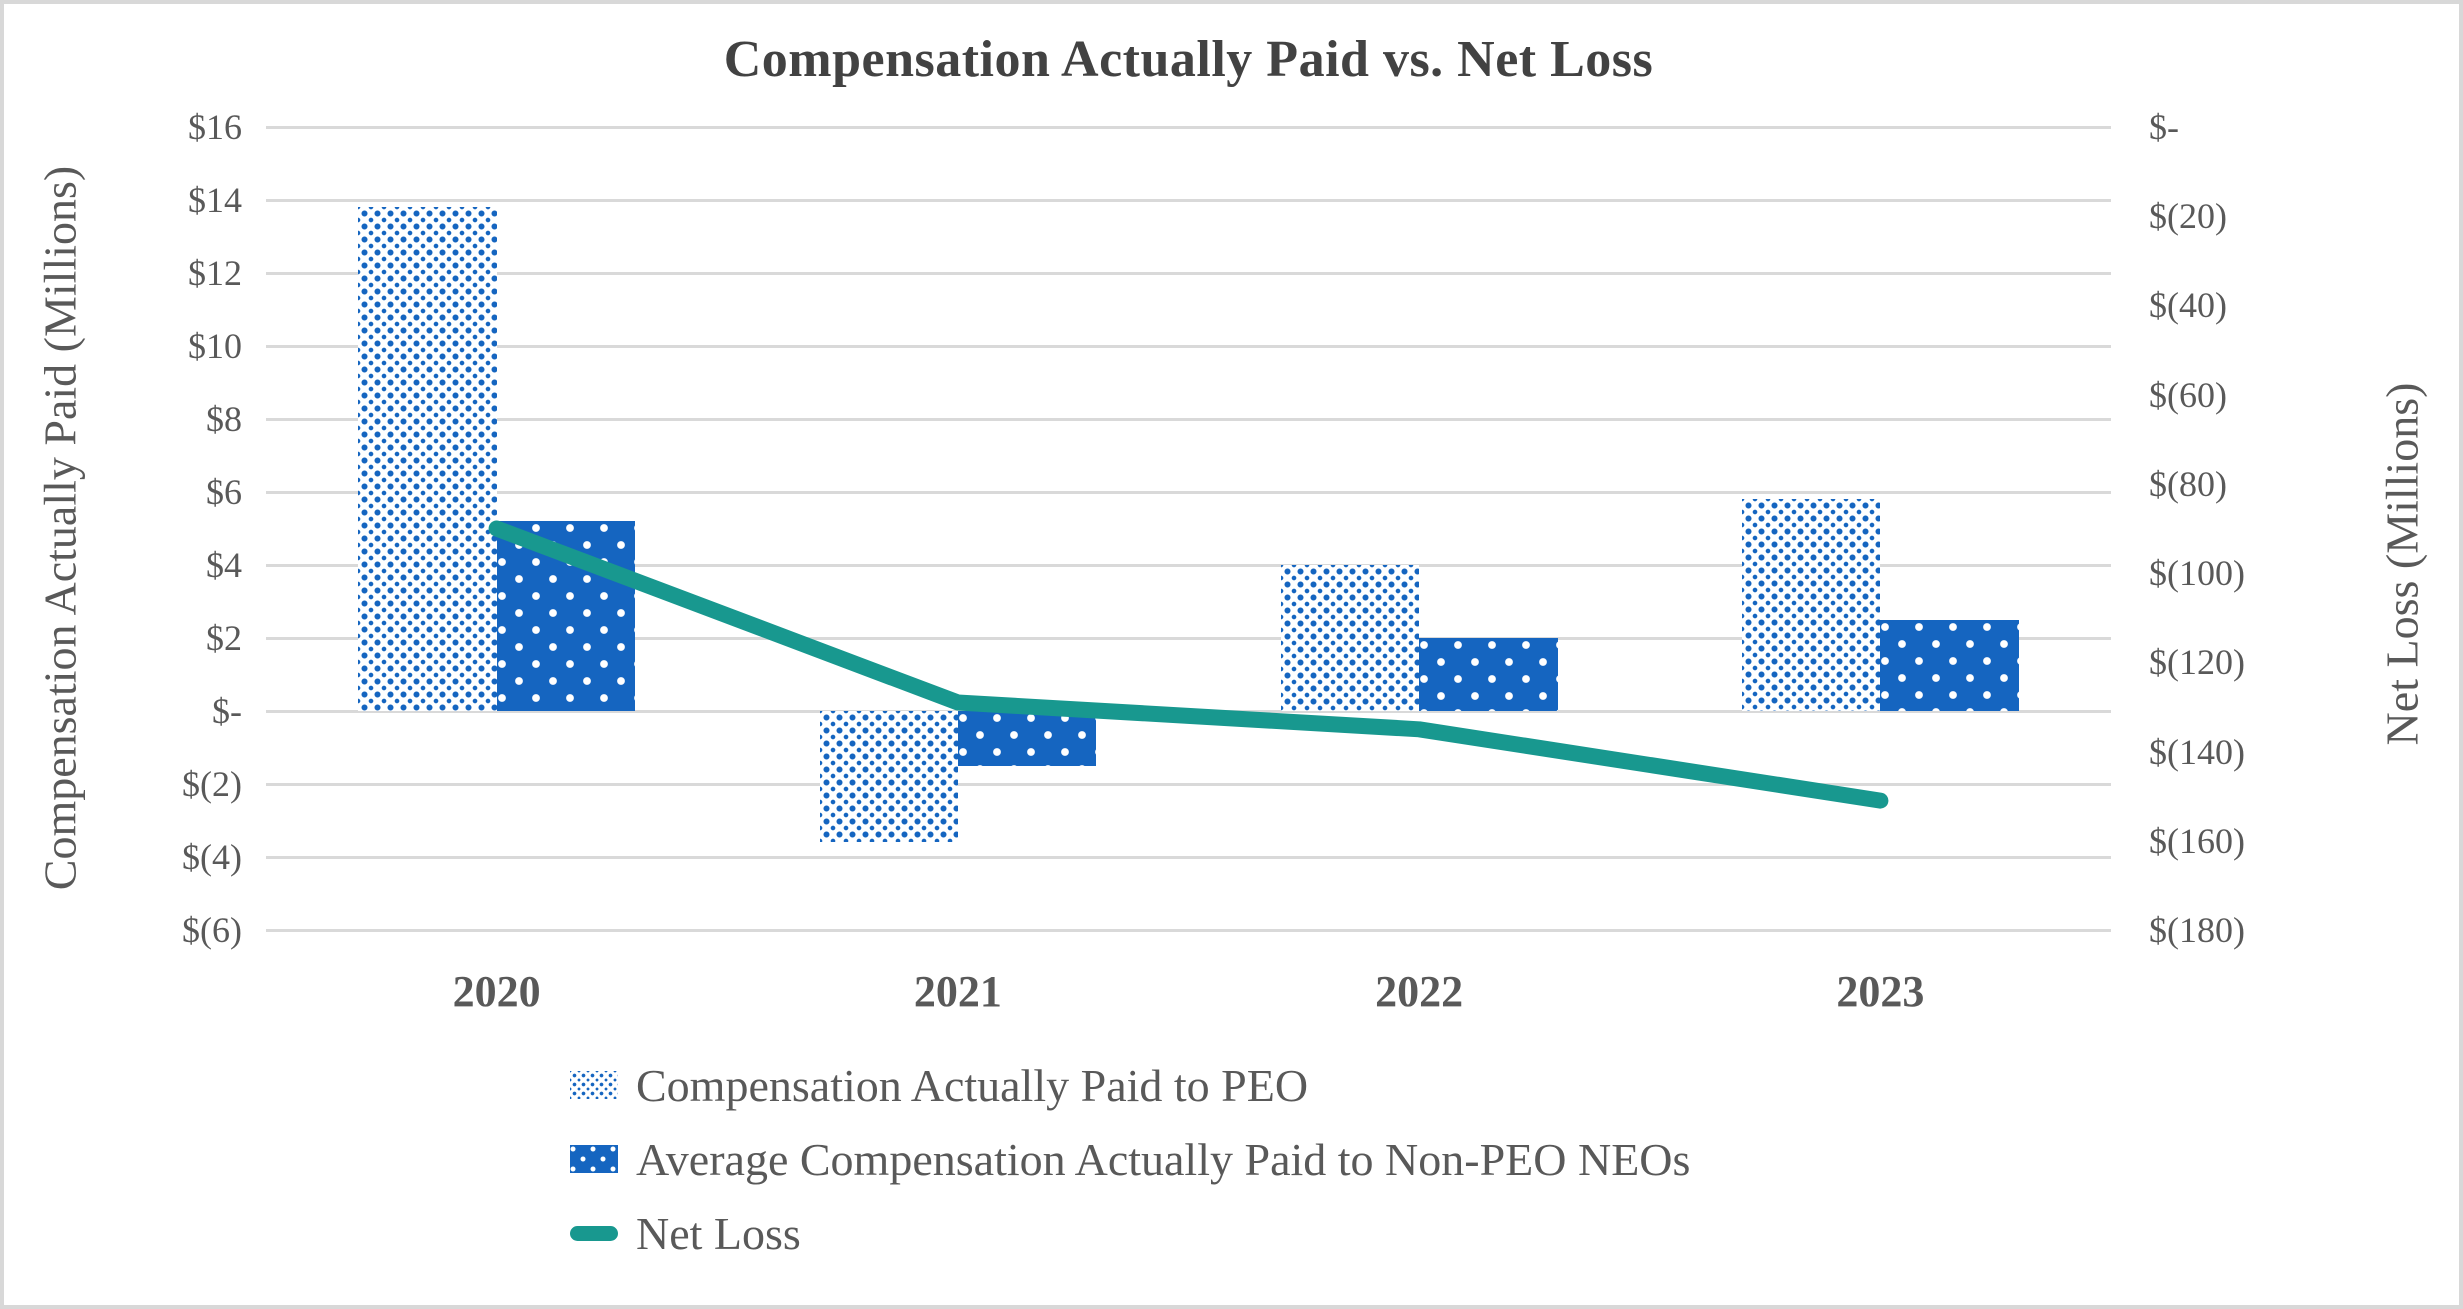 Image resolution: width=2463 pixels, height=1309 pixels. What do you see at coordinates (594, 1233) in the screenshot?
I see `legend-line-swatch-icon` at bounding box center [594, 1233].